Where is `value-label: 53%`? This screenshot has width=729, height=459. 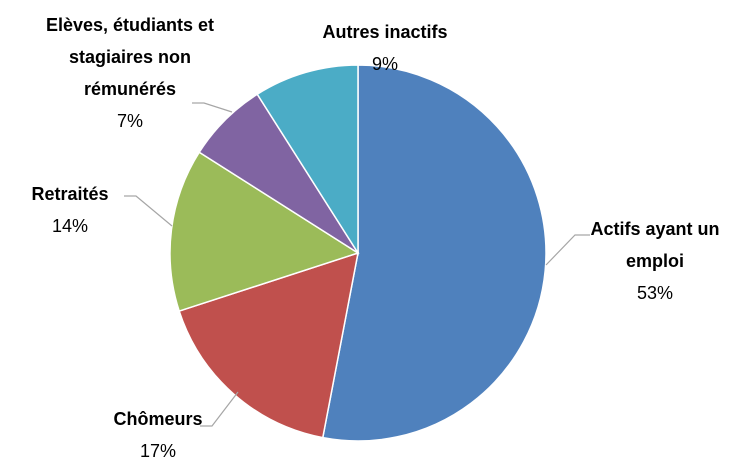 value-label: 53% is located at coordinates (655, 293).